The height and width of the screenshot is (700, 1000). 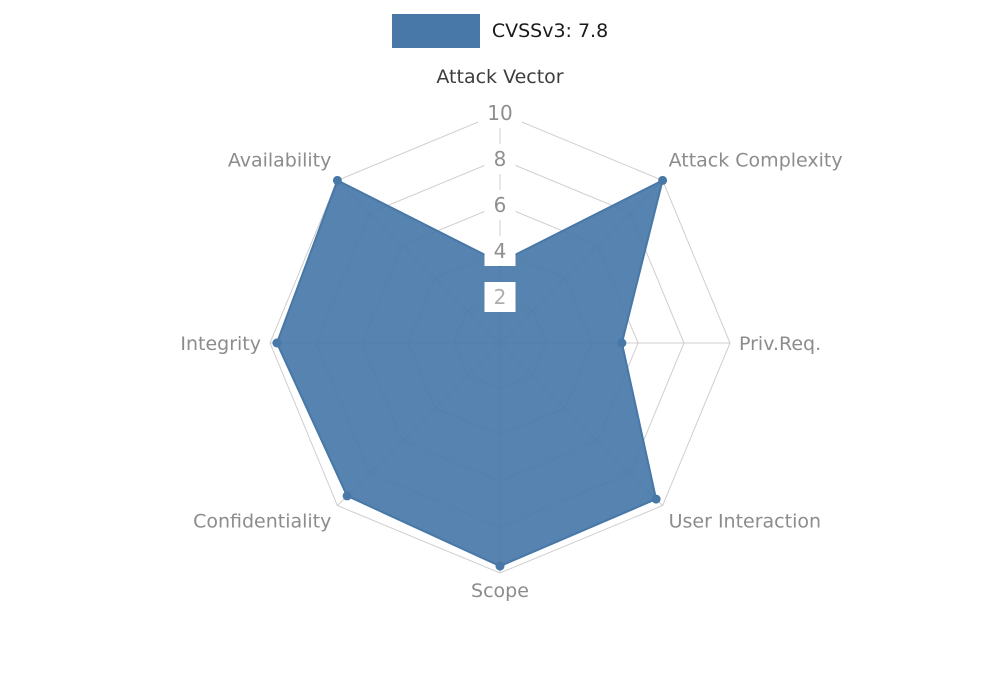 What do you see at coordinates (435, 31) in the screenshot?
I see `legend-color-swatch` at bounding box center [435, 31].